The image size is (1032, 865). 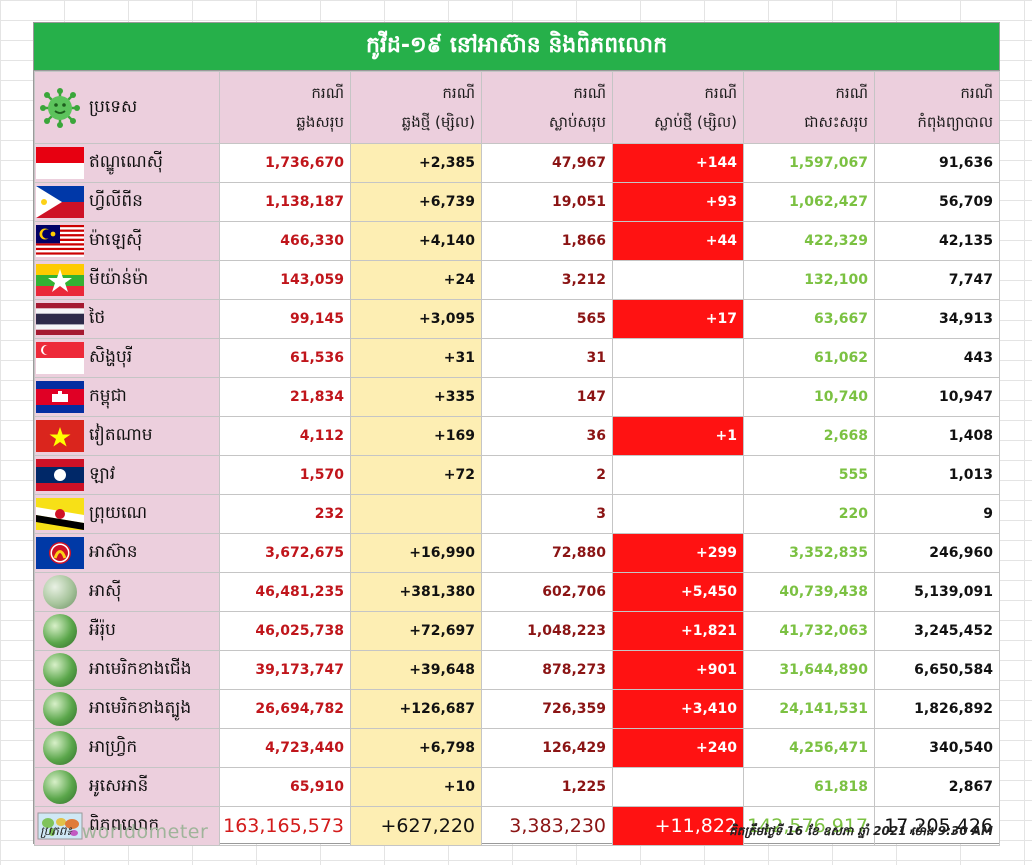 I want to click on flag-asean-icon, so click(x=61, y=553).